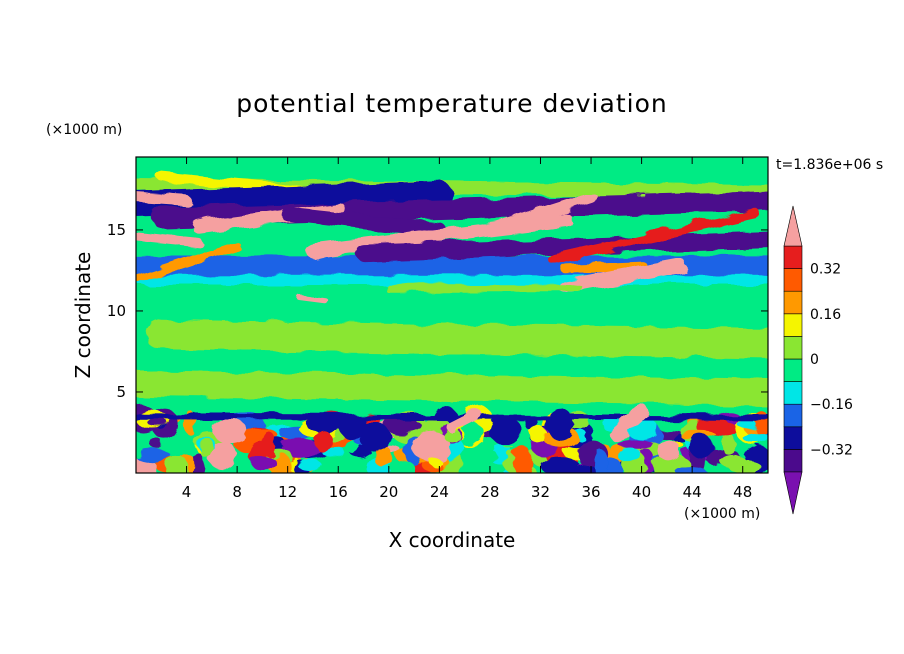 This screenshot has height=654, width=904. Describe the element at coordinates (116, 311) in the screenshot. I see `y-tick-label: 10` at that location.